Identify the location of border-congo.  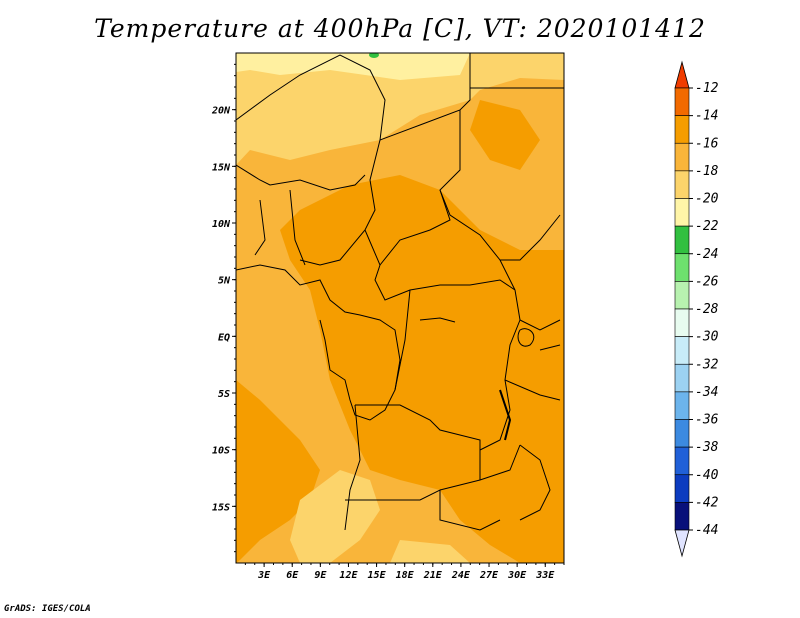
(402, 340).